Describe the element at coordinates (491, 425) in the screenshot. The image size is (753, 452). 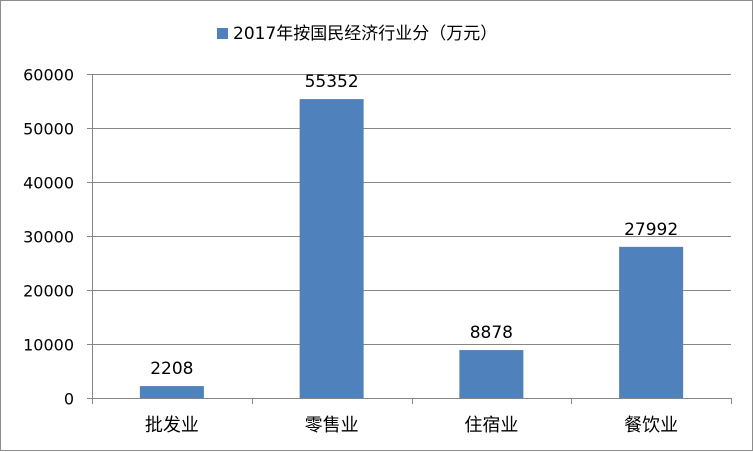
I see `x-tick-label: 住宿业` at that location.